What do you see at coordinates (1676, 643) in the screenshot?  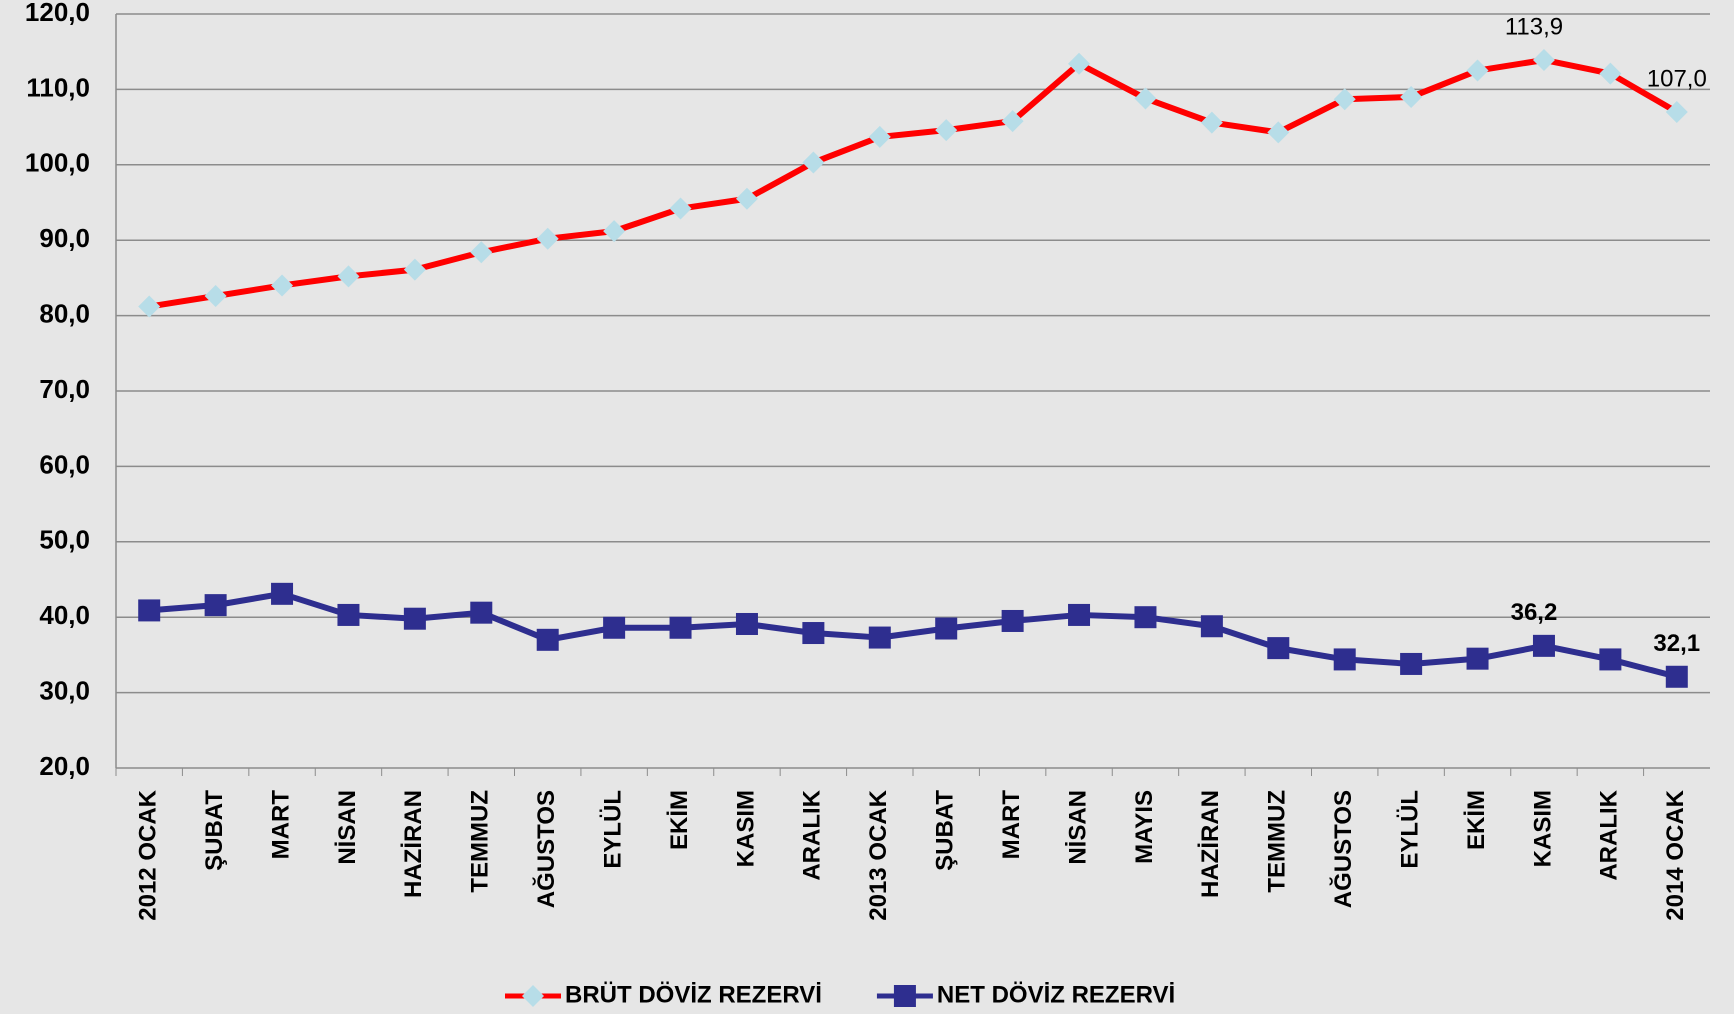 I see `data-label: 32,1` at bounding box center [1676, 643].